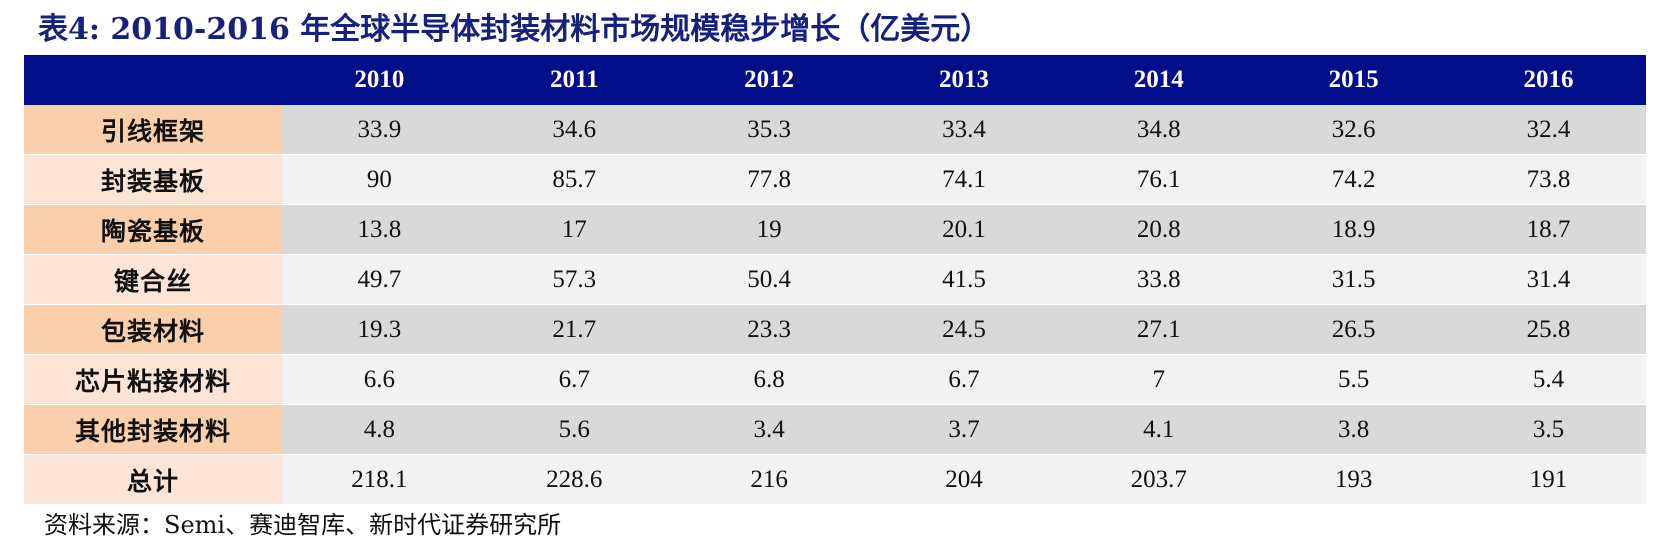 Image resolution: width=1660 pixels, height=551 pixels. I want to click on table-cell: 74.1, so click(964, 179).